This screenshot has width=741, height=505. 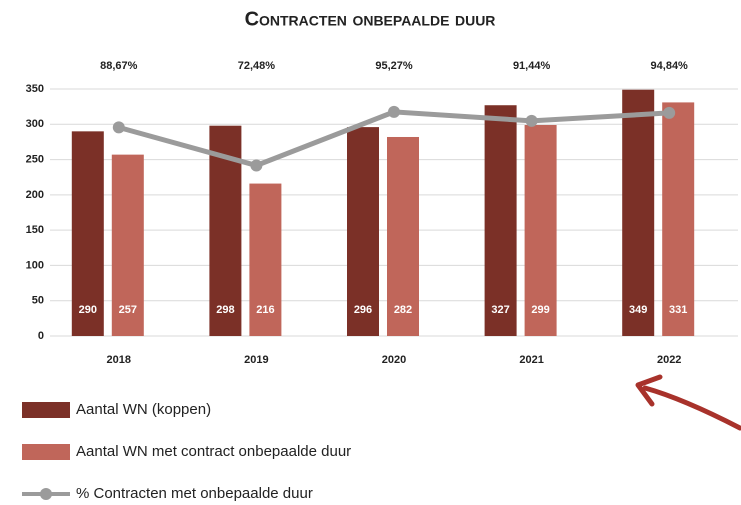 I want to click on data-label: 298, so click(x=225, y=310).